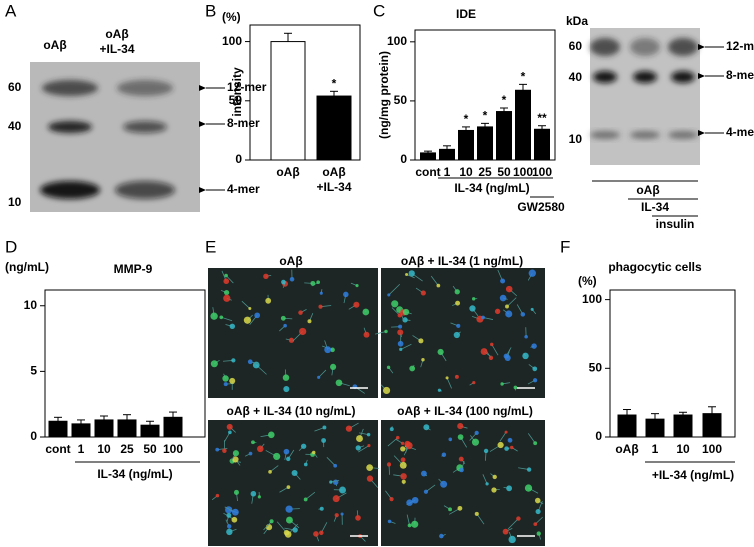 The height and width of the screenshot is (547, 754). I want to click on marker-label: 10, so click(15, 202).